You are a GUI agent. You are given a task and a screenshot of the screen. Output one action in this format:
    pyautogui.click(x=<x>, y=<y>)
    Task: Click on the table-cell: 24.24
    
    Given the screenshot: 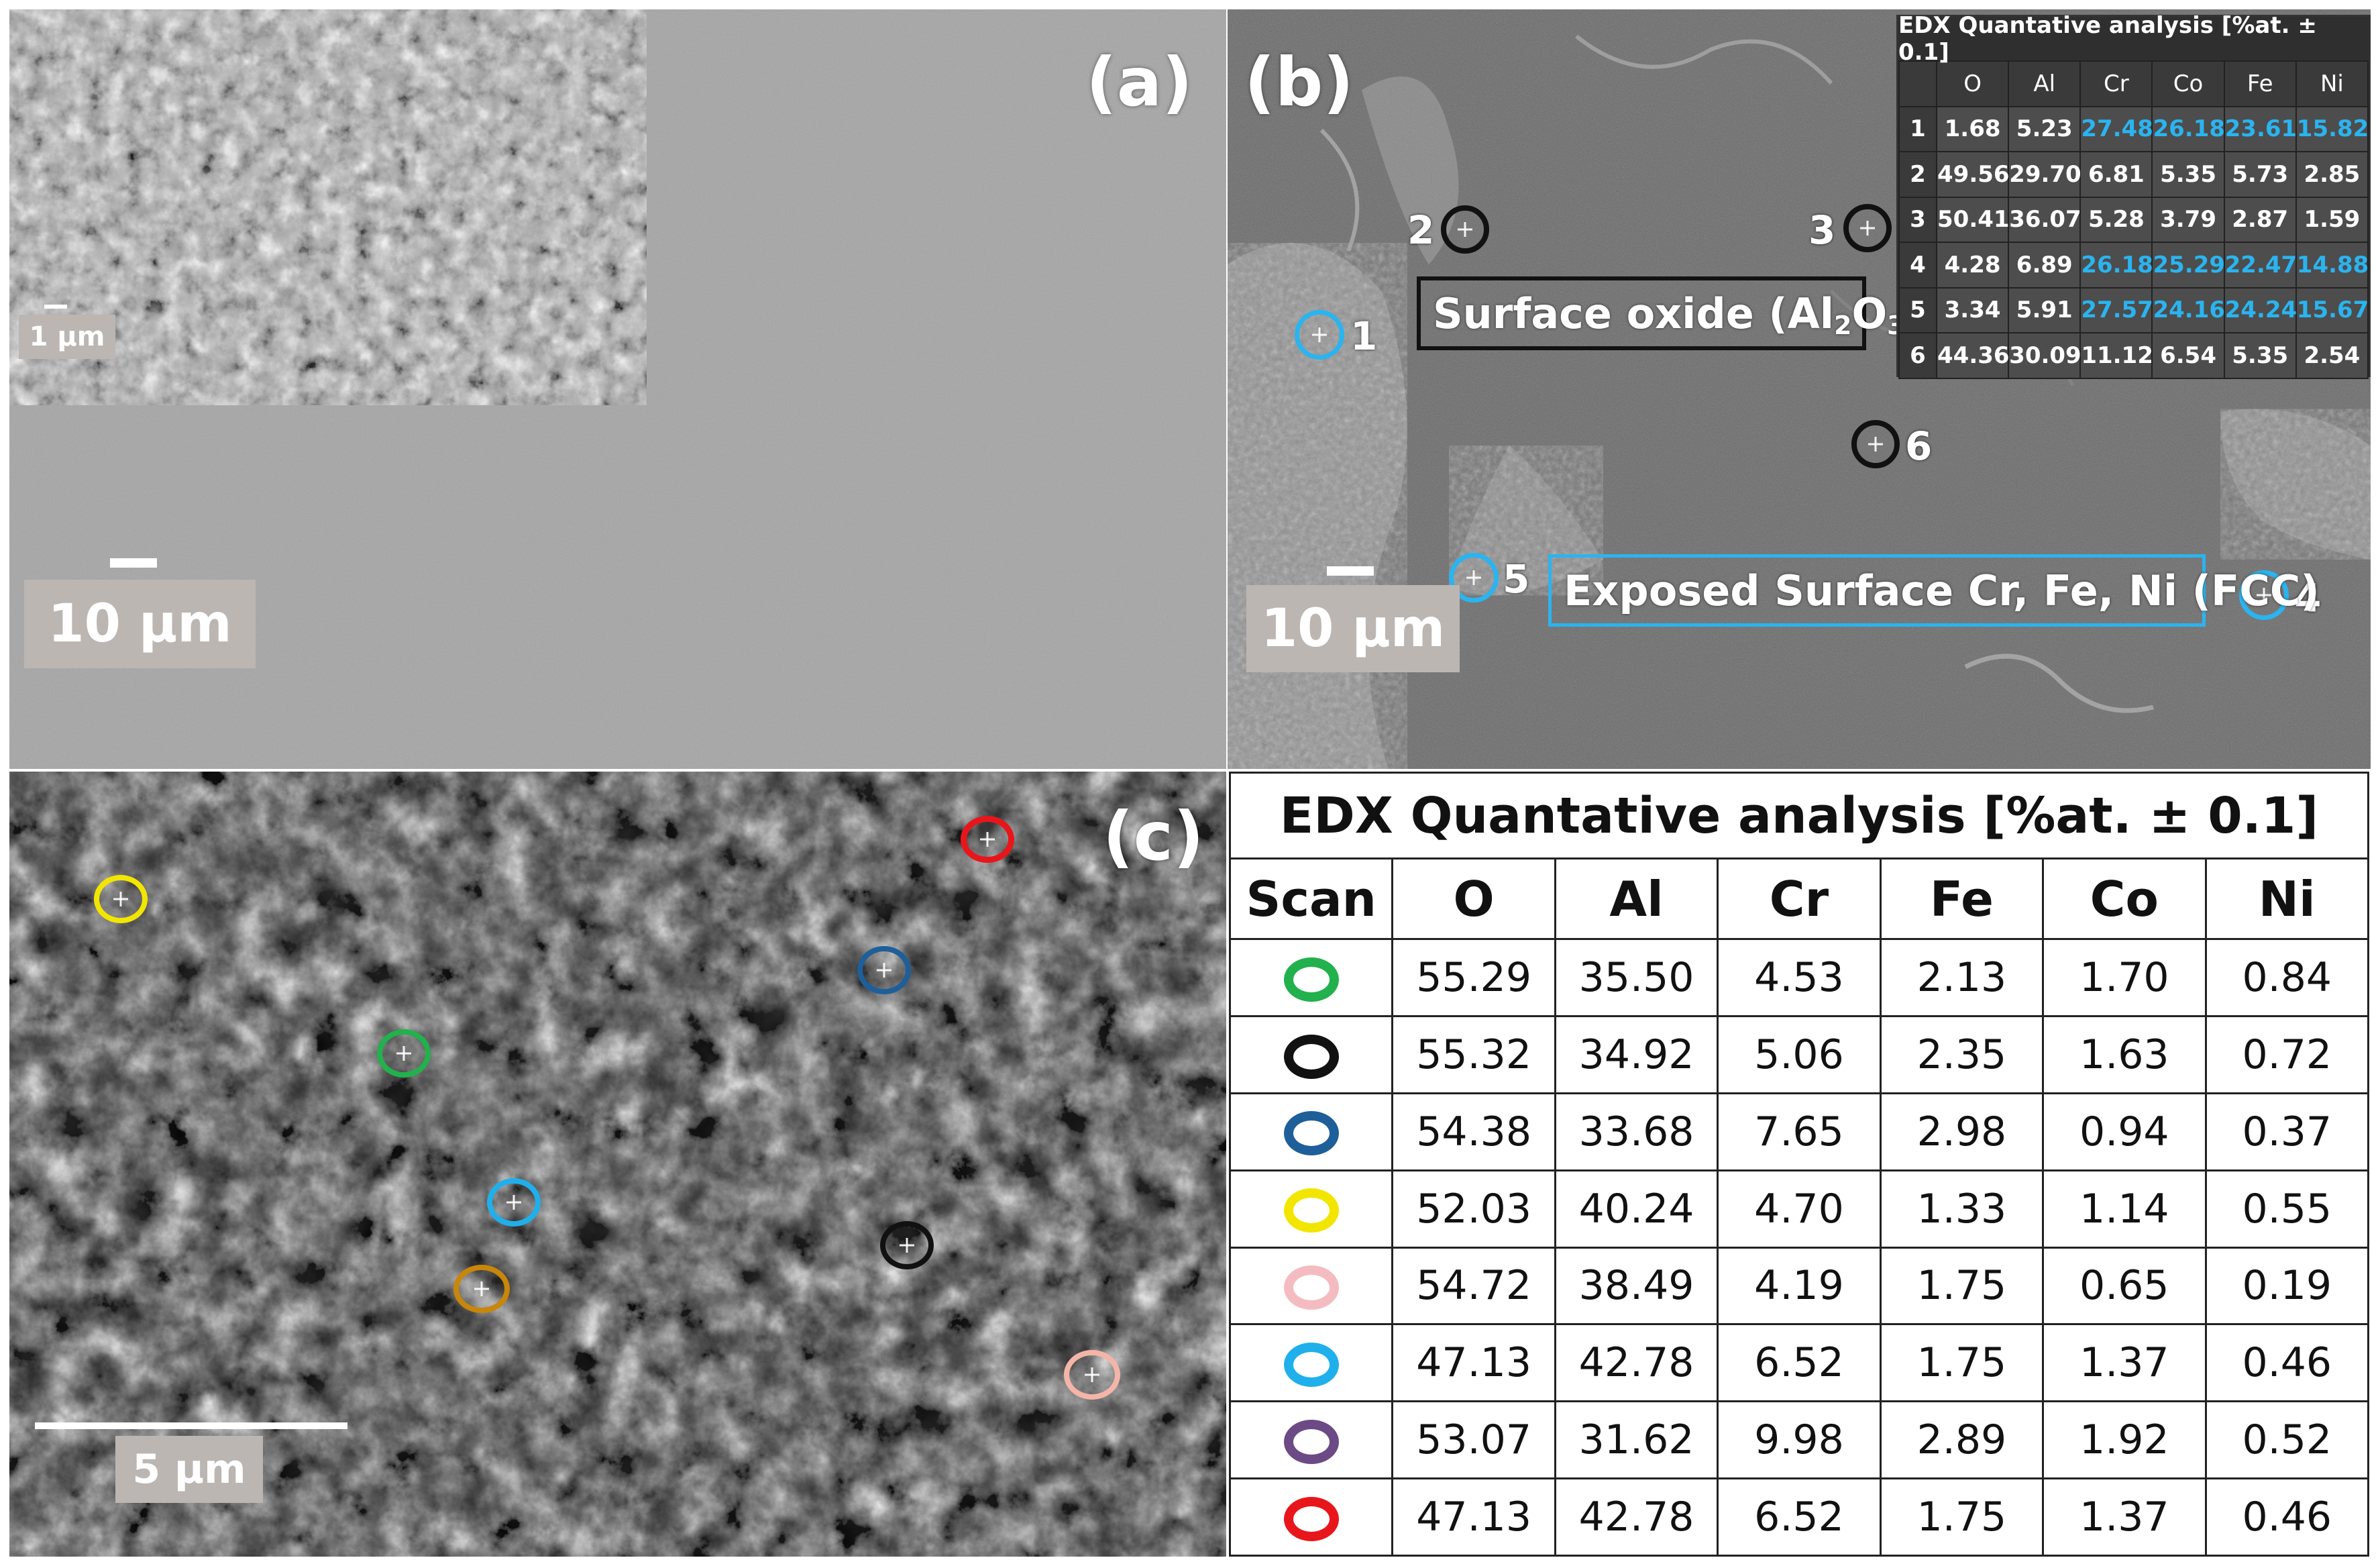 What is the action you would take?
    pyautogui.click(x=2260, y=309)
    